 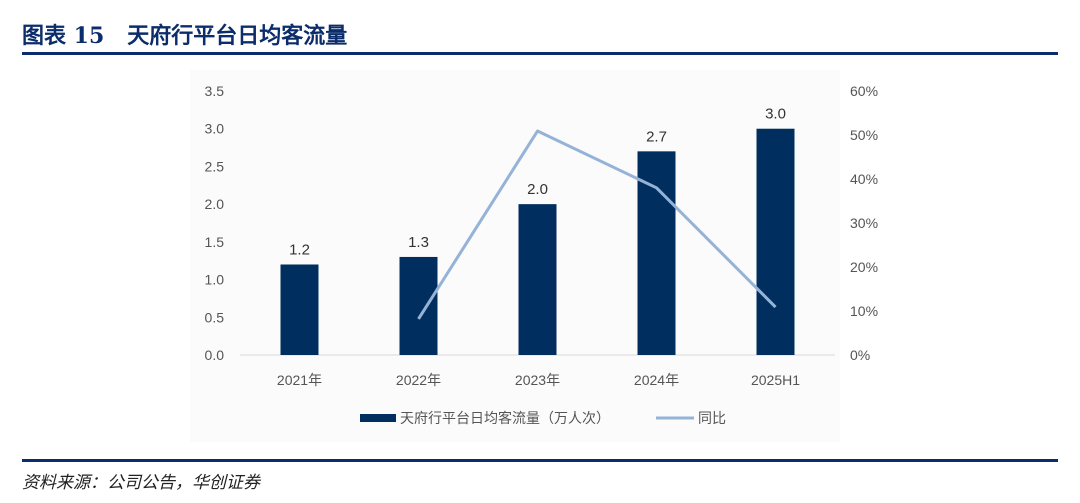 What do you see at coordinates (378, 418) in the screenshot?
I see `legend-bar-swatch` at bounding box center [378, 418].